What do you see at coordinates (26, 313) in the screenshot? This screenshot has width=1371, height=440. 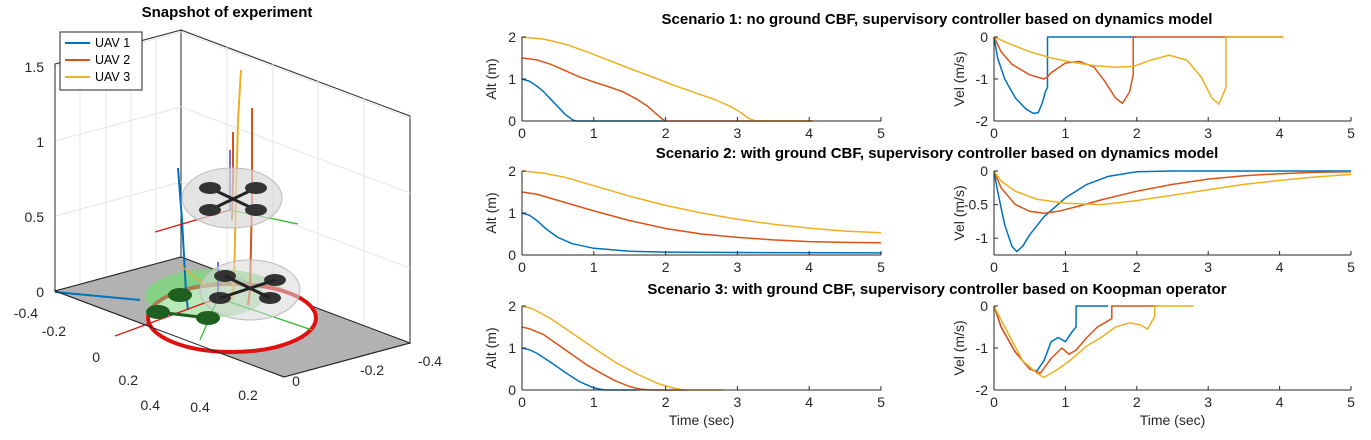 I see `y-tick: -0.4` at bounding box center [26, 313].